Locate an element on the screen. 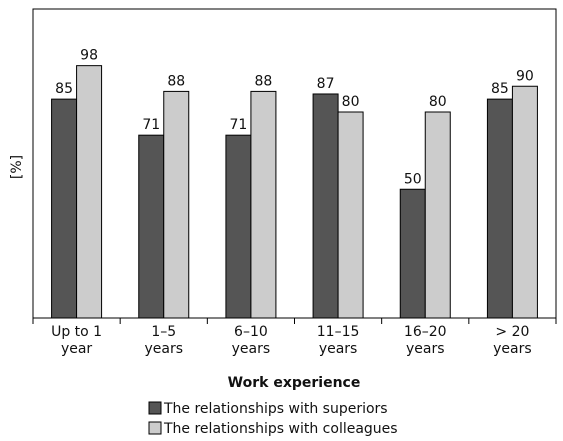 This screenshot has width=563, height=441. x-tick-label: 6–10 is located at coordinates (251, 332).